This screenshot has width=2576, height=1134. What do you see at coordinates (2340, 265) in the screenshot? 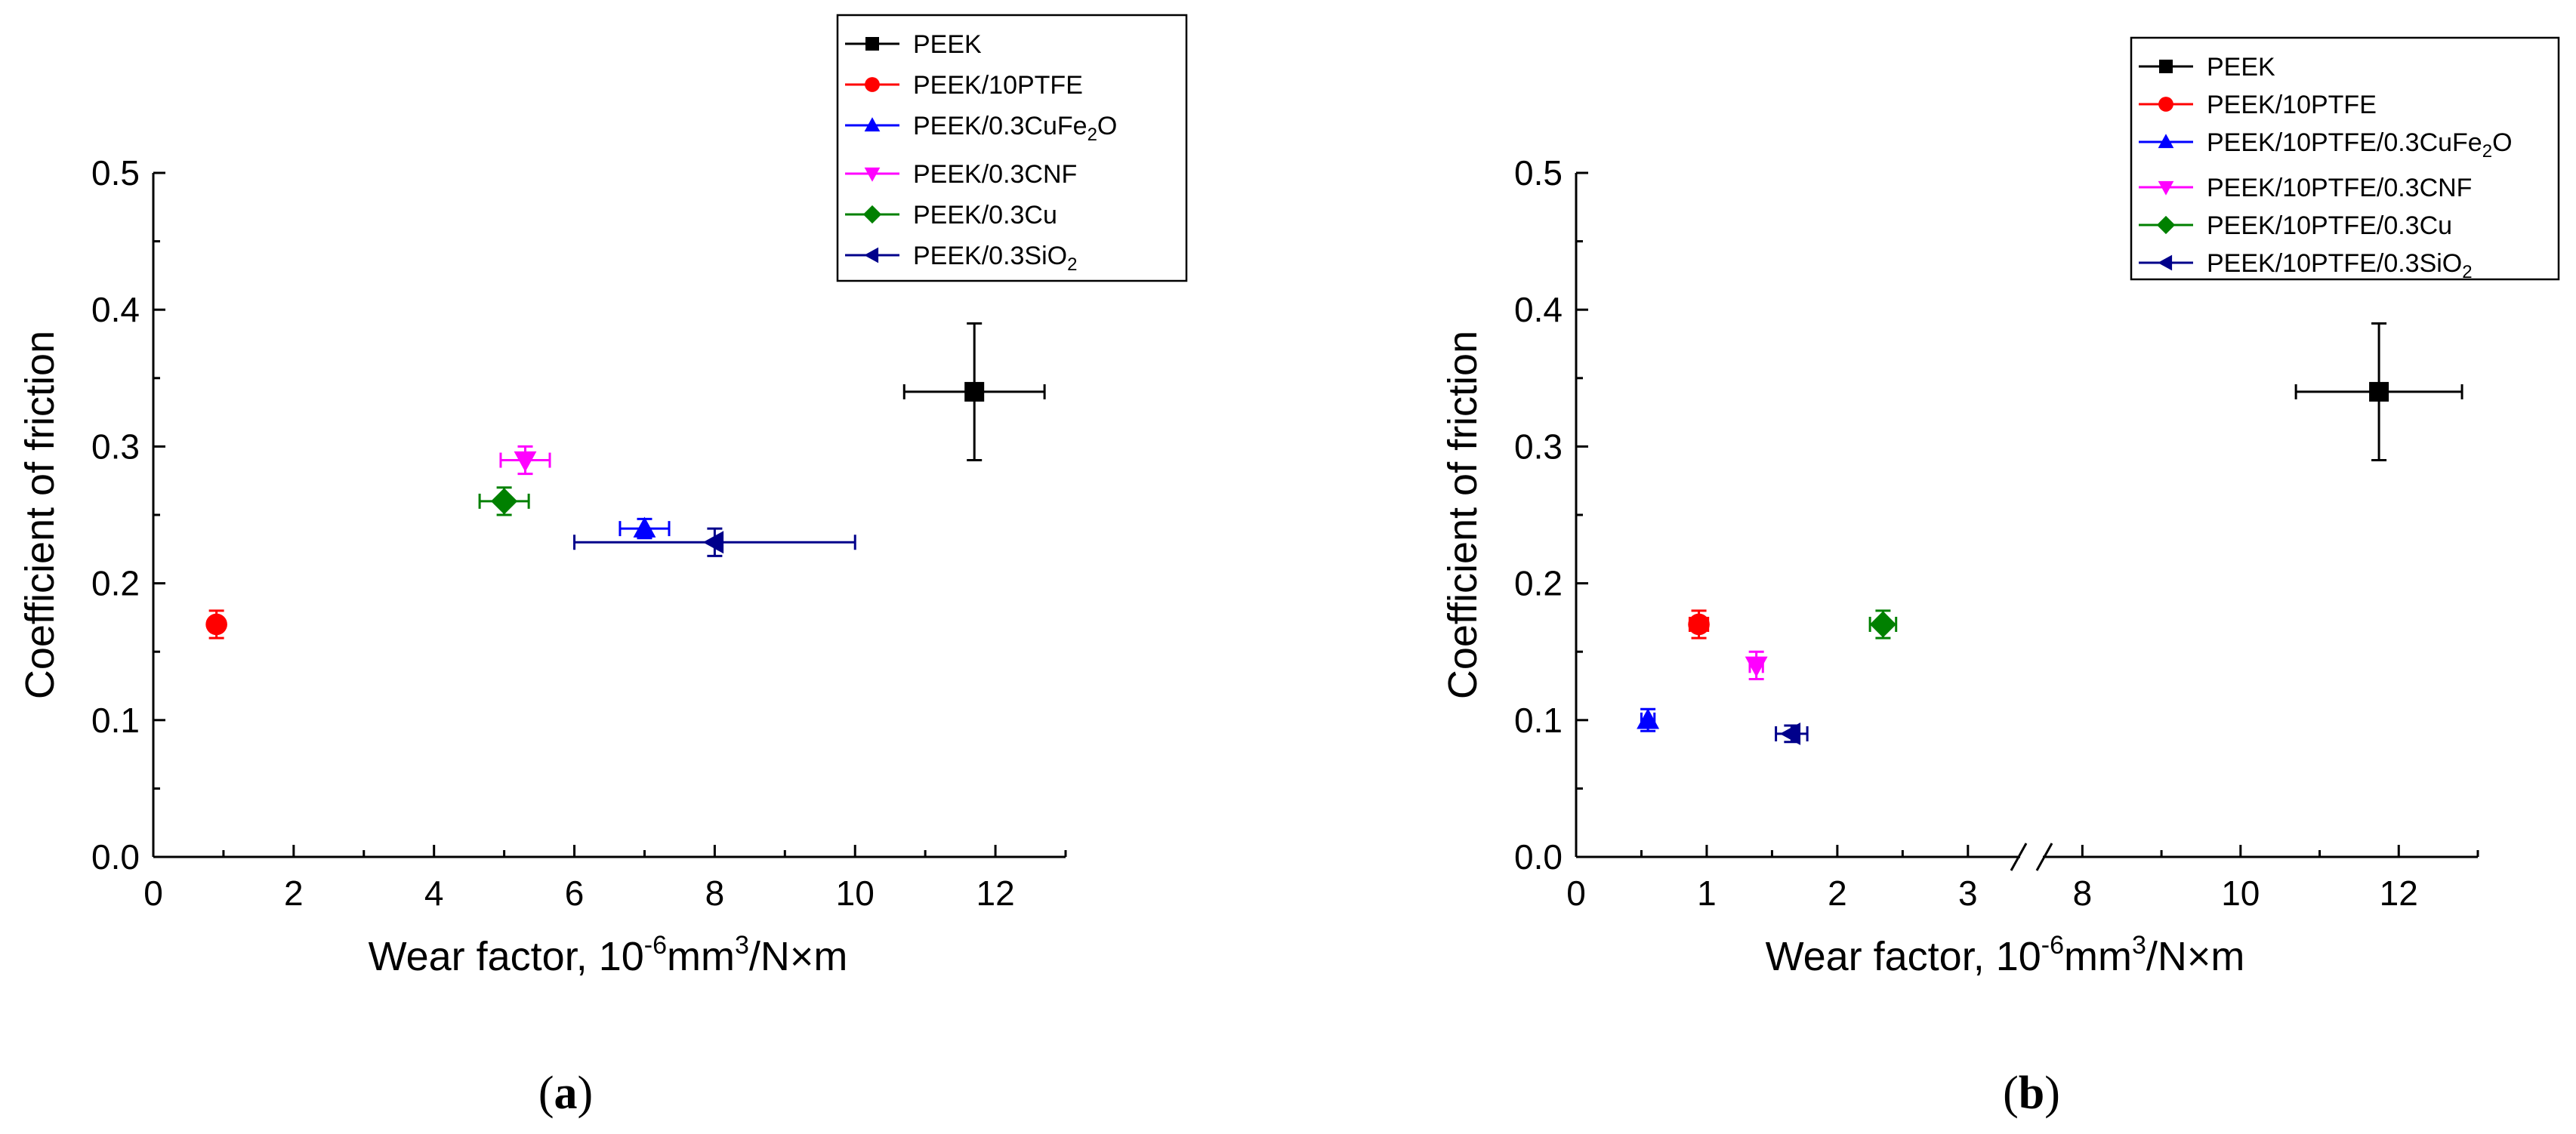
I see `legend-label: PEEK/10PTFE/0.3SiO2` at bounding box center [2340, 265].